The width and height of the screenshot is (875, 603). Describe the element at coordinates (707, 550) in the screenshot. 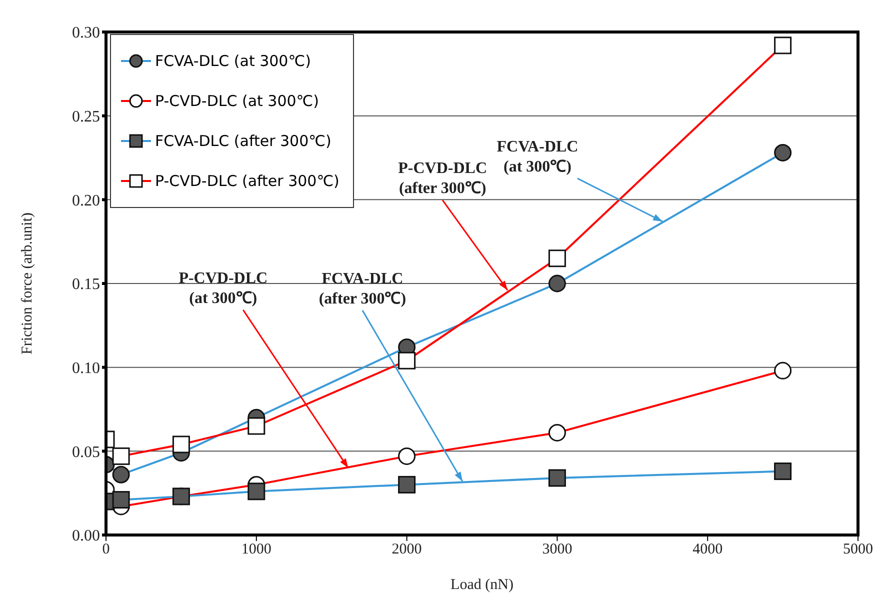

I see `x-tick-label: 4000` at that location.